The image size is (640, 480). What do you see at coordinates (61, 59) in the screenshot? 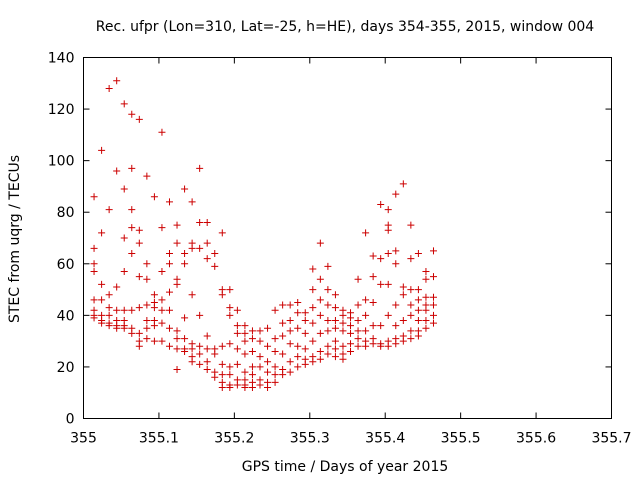
I see `y-tick-label: 140` at bounding box center [61, 59].